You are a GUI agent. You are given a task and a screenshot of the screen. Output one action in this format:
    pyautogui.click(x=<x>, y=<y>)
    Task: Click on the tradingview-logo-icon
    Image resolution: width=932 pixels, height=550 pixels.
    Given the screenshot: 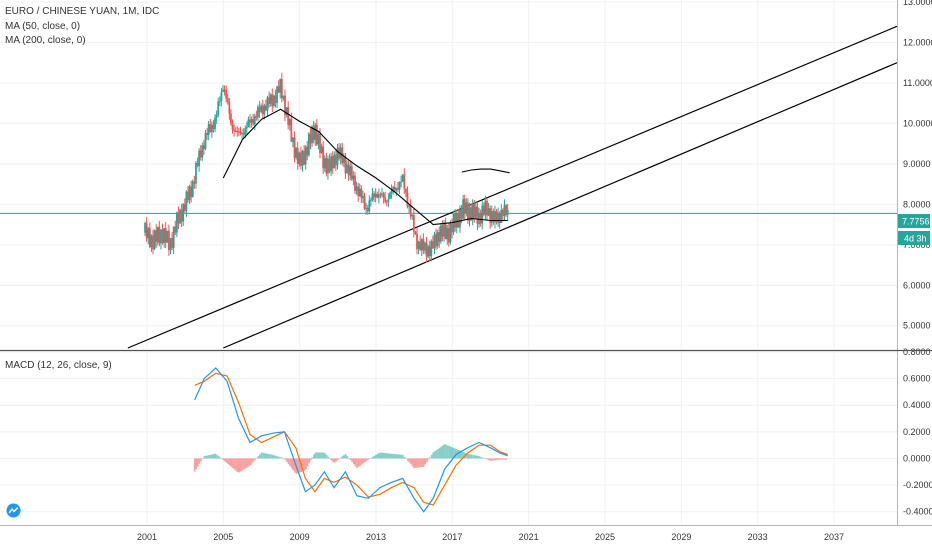 What is the action you would take?
    pyautogui.click(x=13, y=510)
    